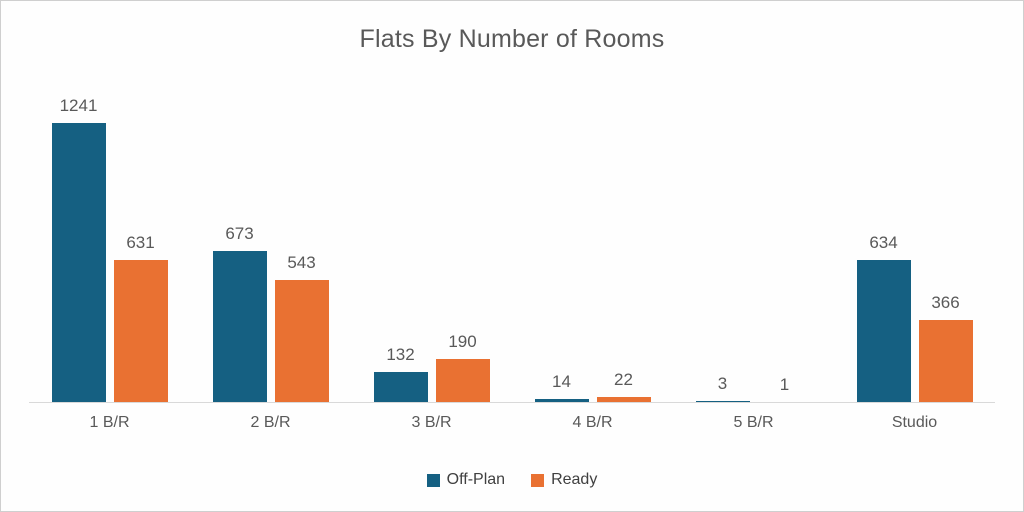 The image size is (1024, 512). Describe the element at coordinates (914, 422) in the screenshot. I see `category-label: Studio` at that location.